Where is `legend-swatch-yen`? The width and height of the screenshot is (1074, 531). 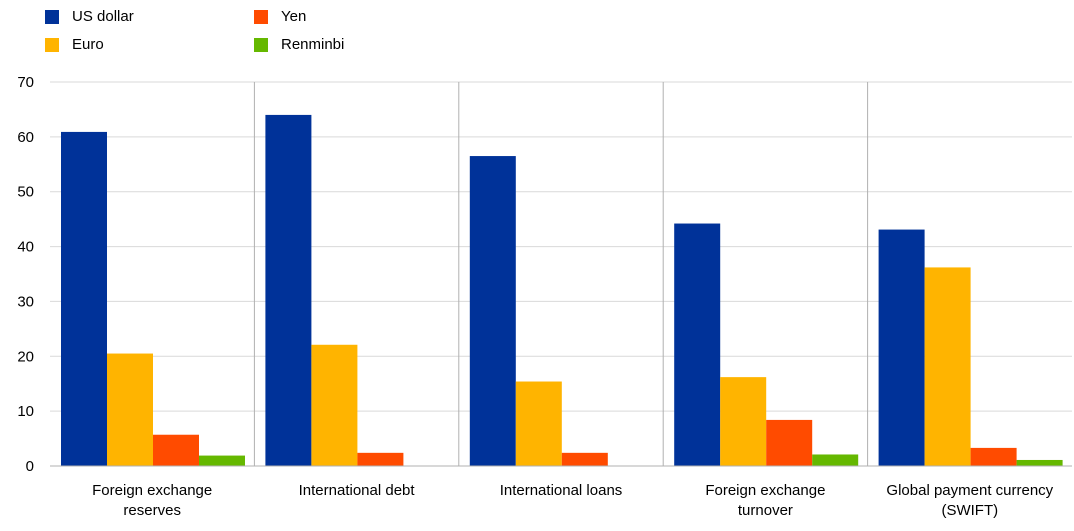
legend-swatch-yen is located at coordinates (261, 16).